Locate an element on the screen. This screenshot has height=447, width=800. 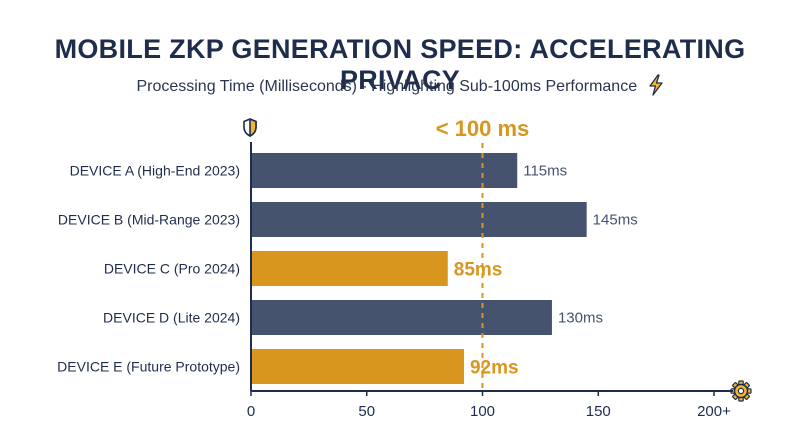
data-label: 130ms is located at coordinates (580, 318).